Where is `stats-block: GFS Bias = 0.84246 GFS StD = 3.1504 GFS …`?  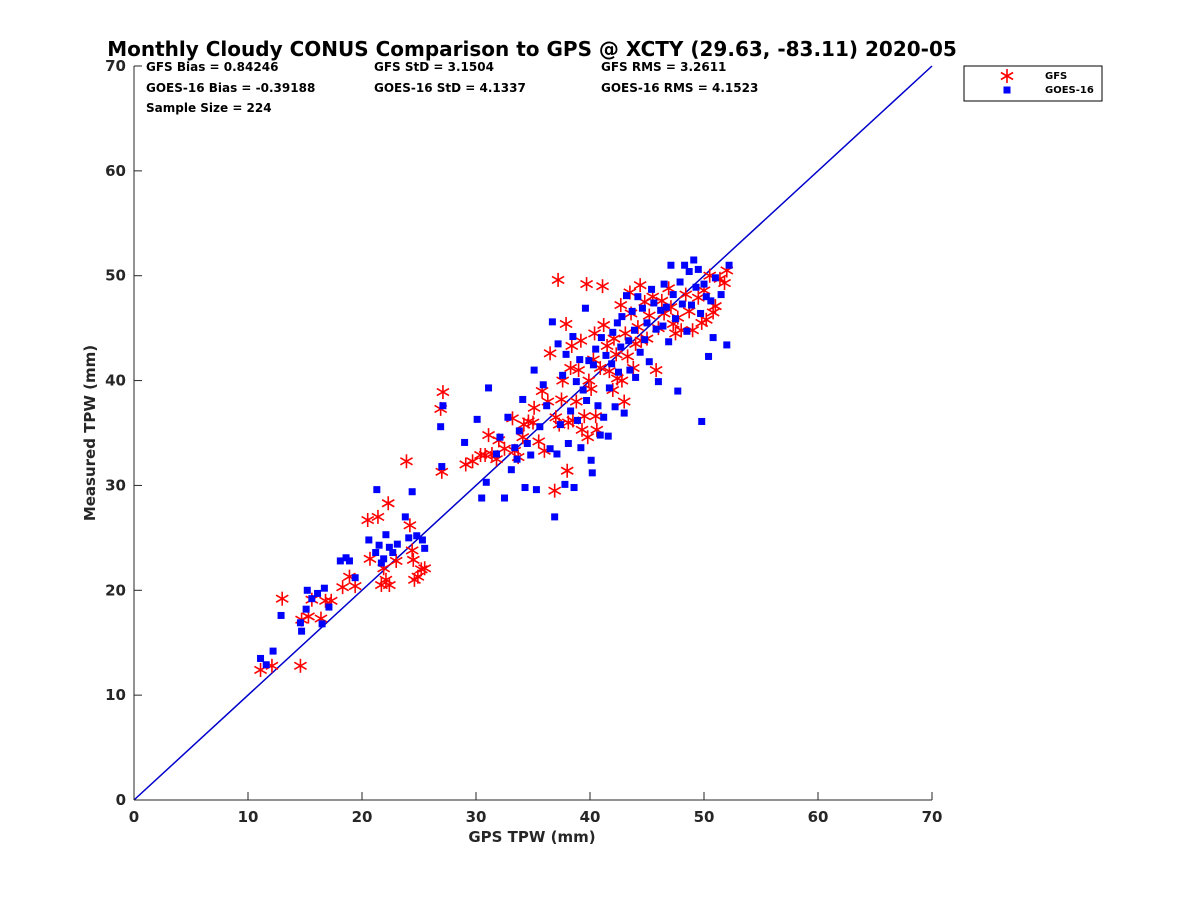 stats-block: GFS Bias = 0.84246 GFS StD = 3.1504 GFS … is located at coordinates (452, 87).